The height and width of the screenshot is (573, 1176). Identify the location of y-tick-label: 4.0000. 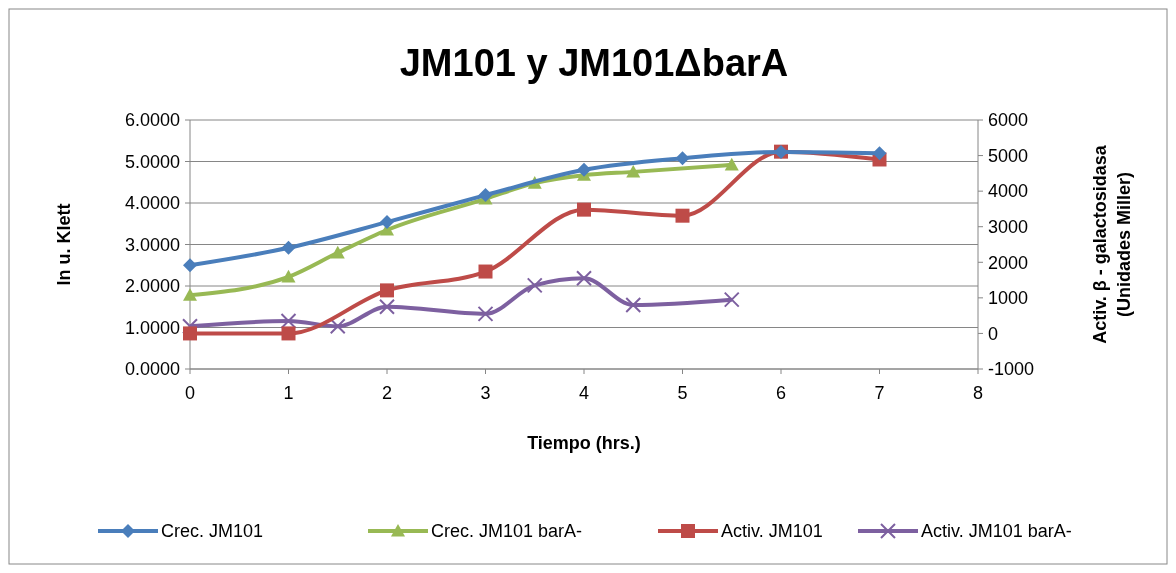
(152, 203).